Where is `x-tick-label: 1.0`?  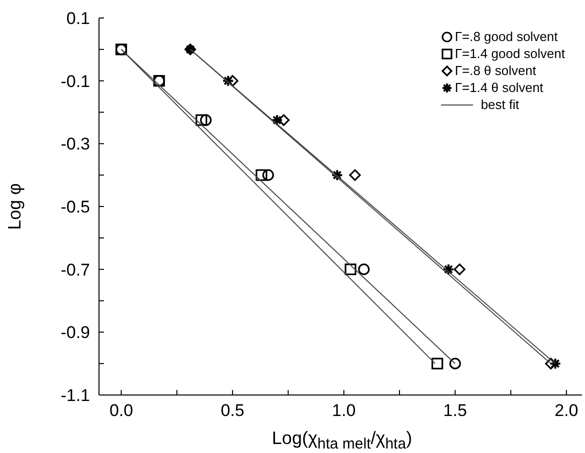
x-tick-label: 1.0 is located at coordinates (344, 410).